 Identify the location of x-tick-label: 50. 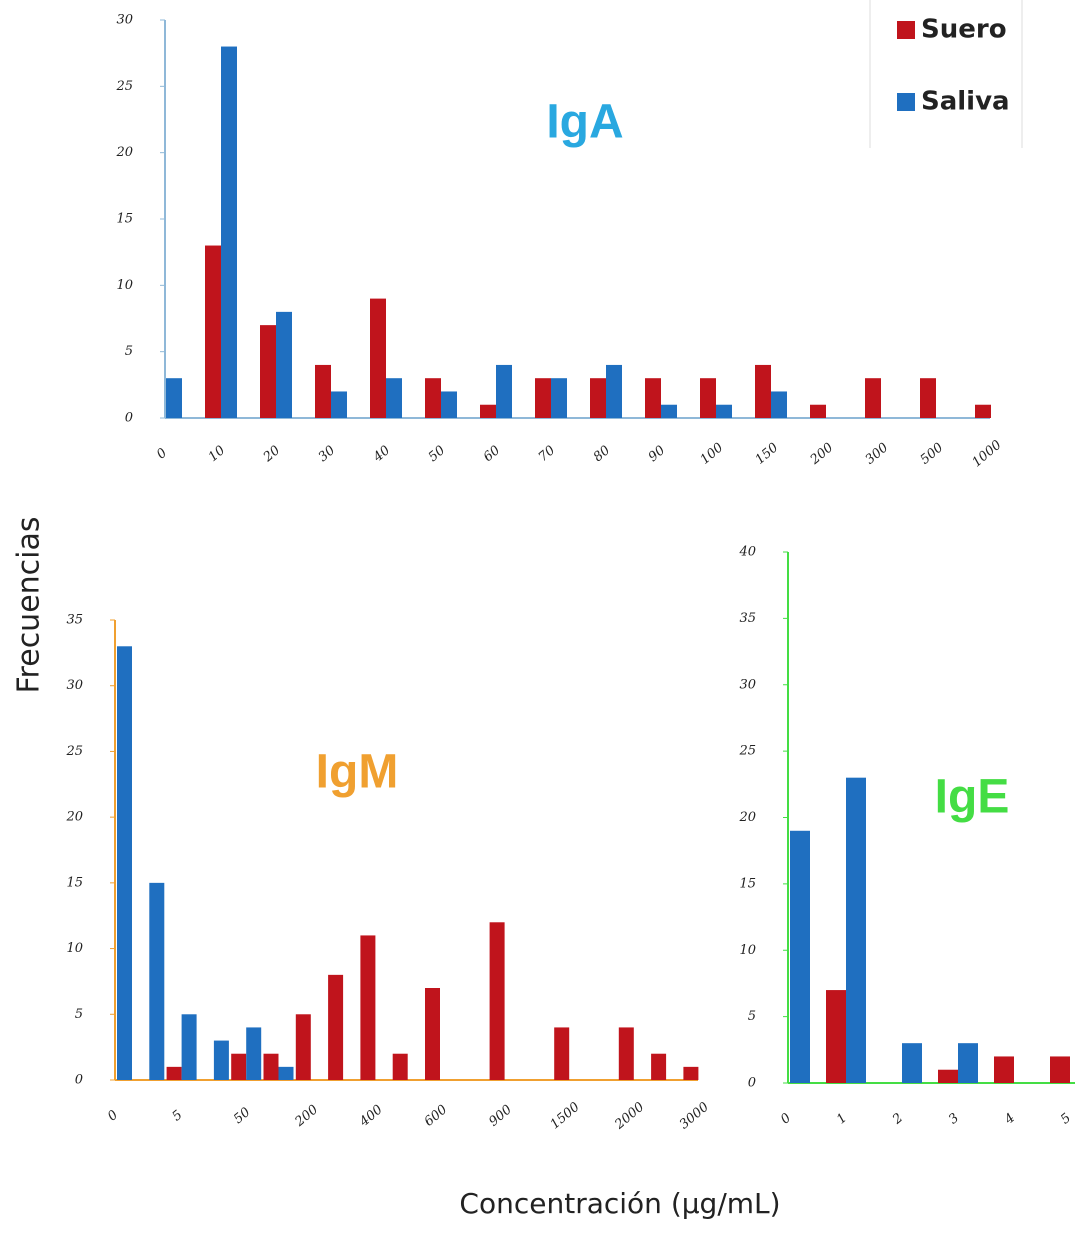
(437, 454).